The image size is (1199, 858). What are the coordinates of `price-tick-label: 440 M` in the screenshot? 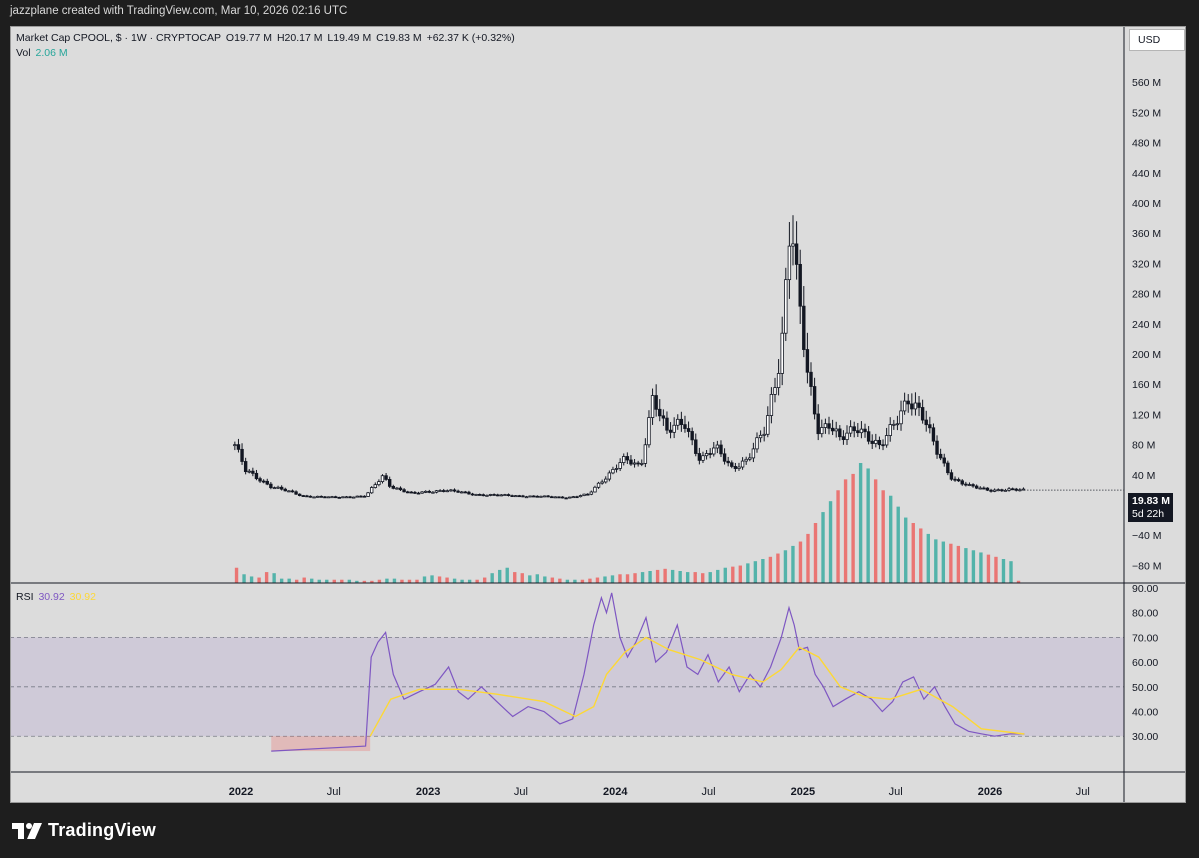 It's located at (1146, 174).